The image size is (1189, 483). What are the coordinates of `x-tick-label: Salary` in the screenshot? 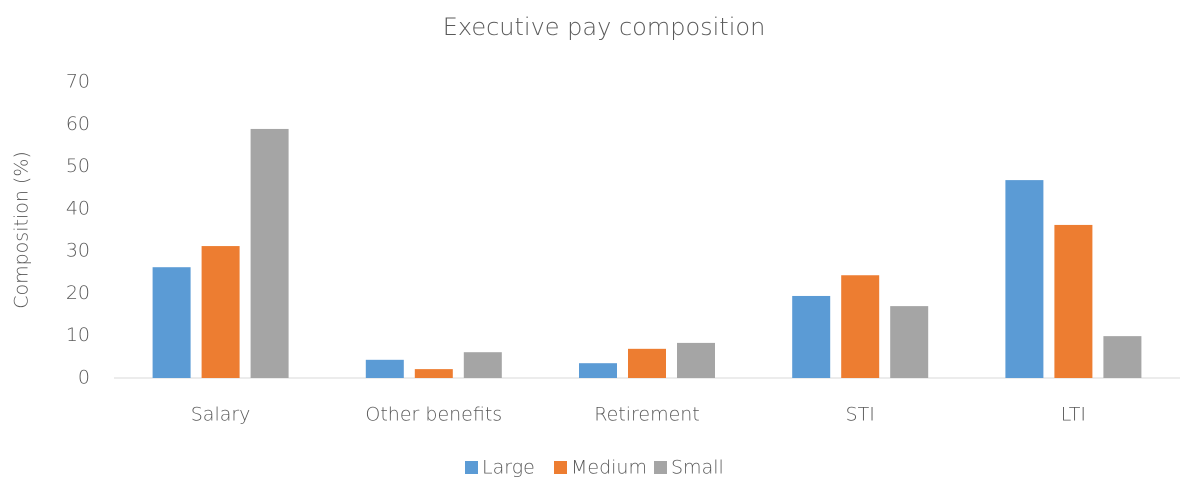 It's located at (221, 415).